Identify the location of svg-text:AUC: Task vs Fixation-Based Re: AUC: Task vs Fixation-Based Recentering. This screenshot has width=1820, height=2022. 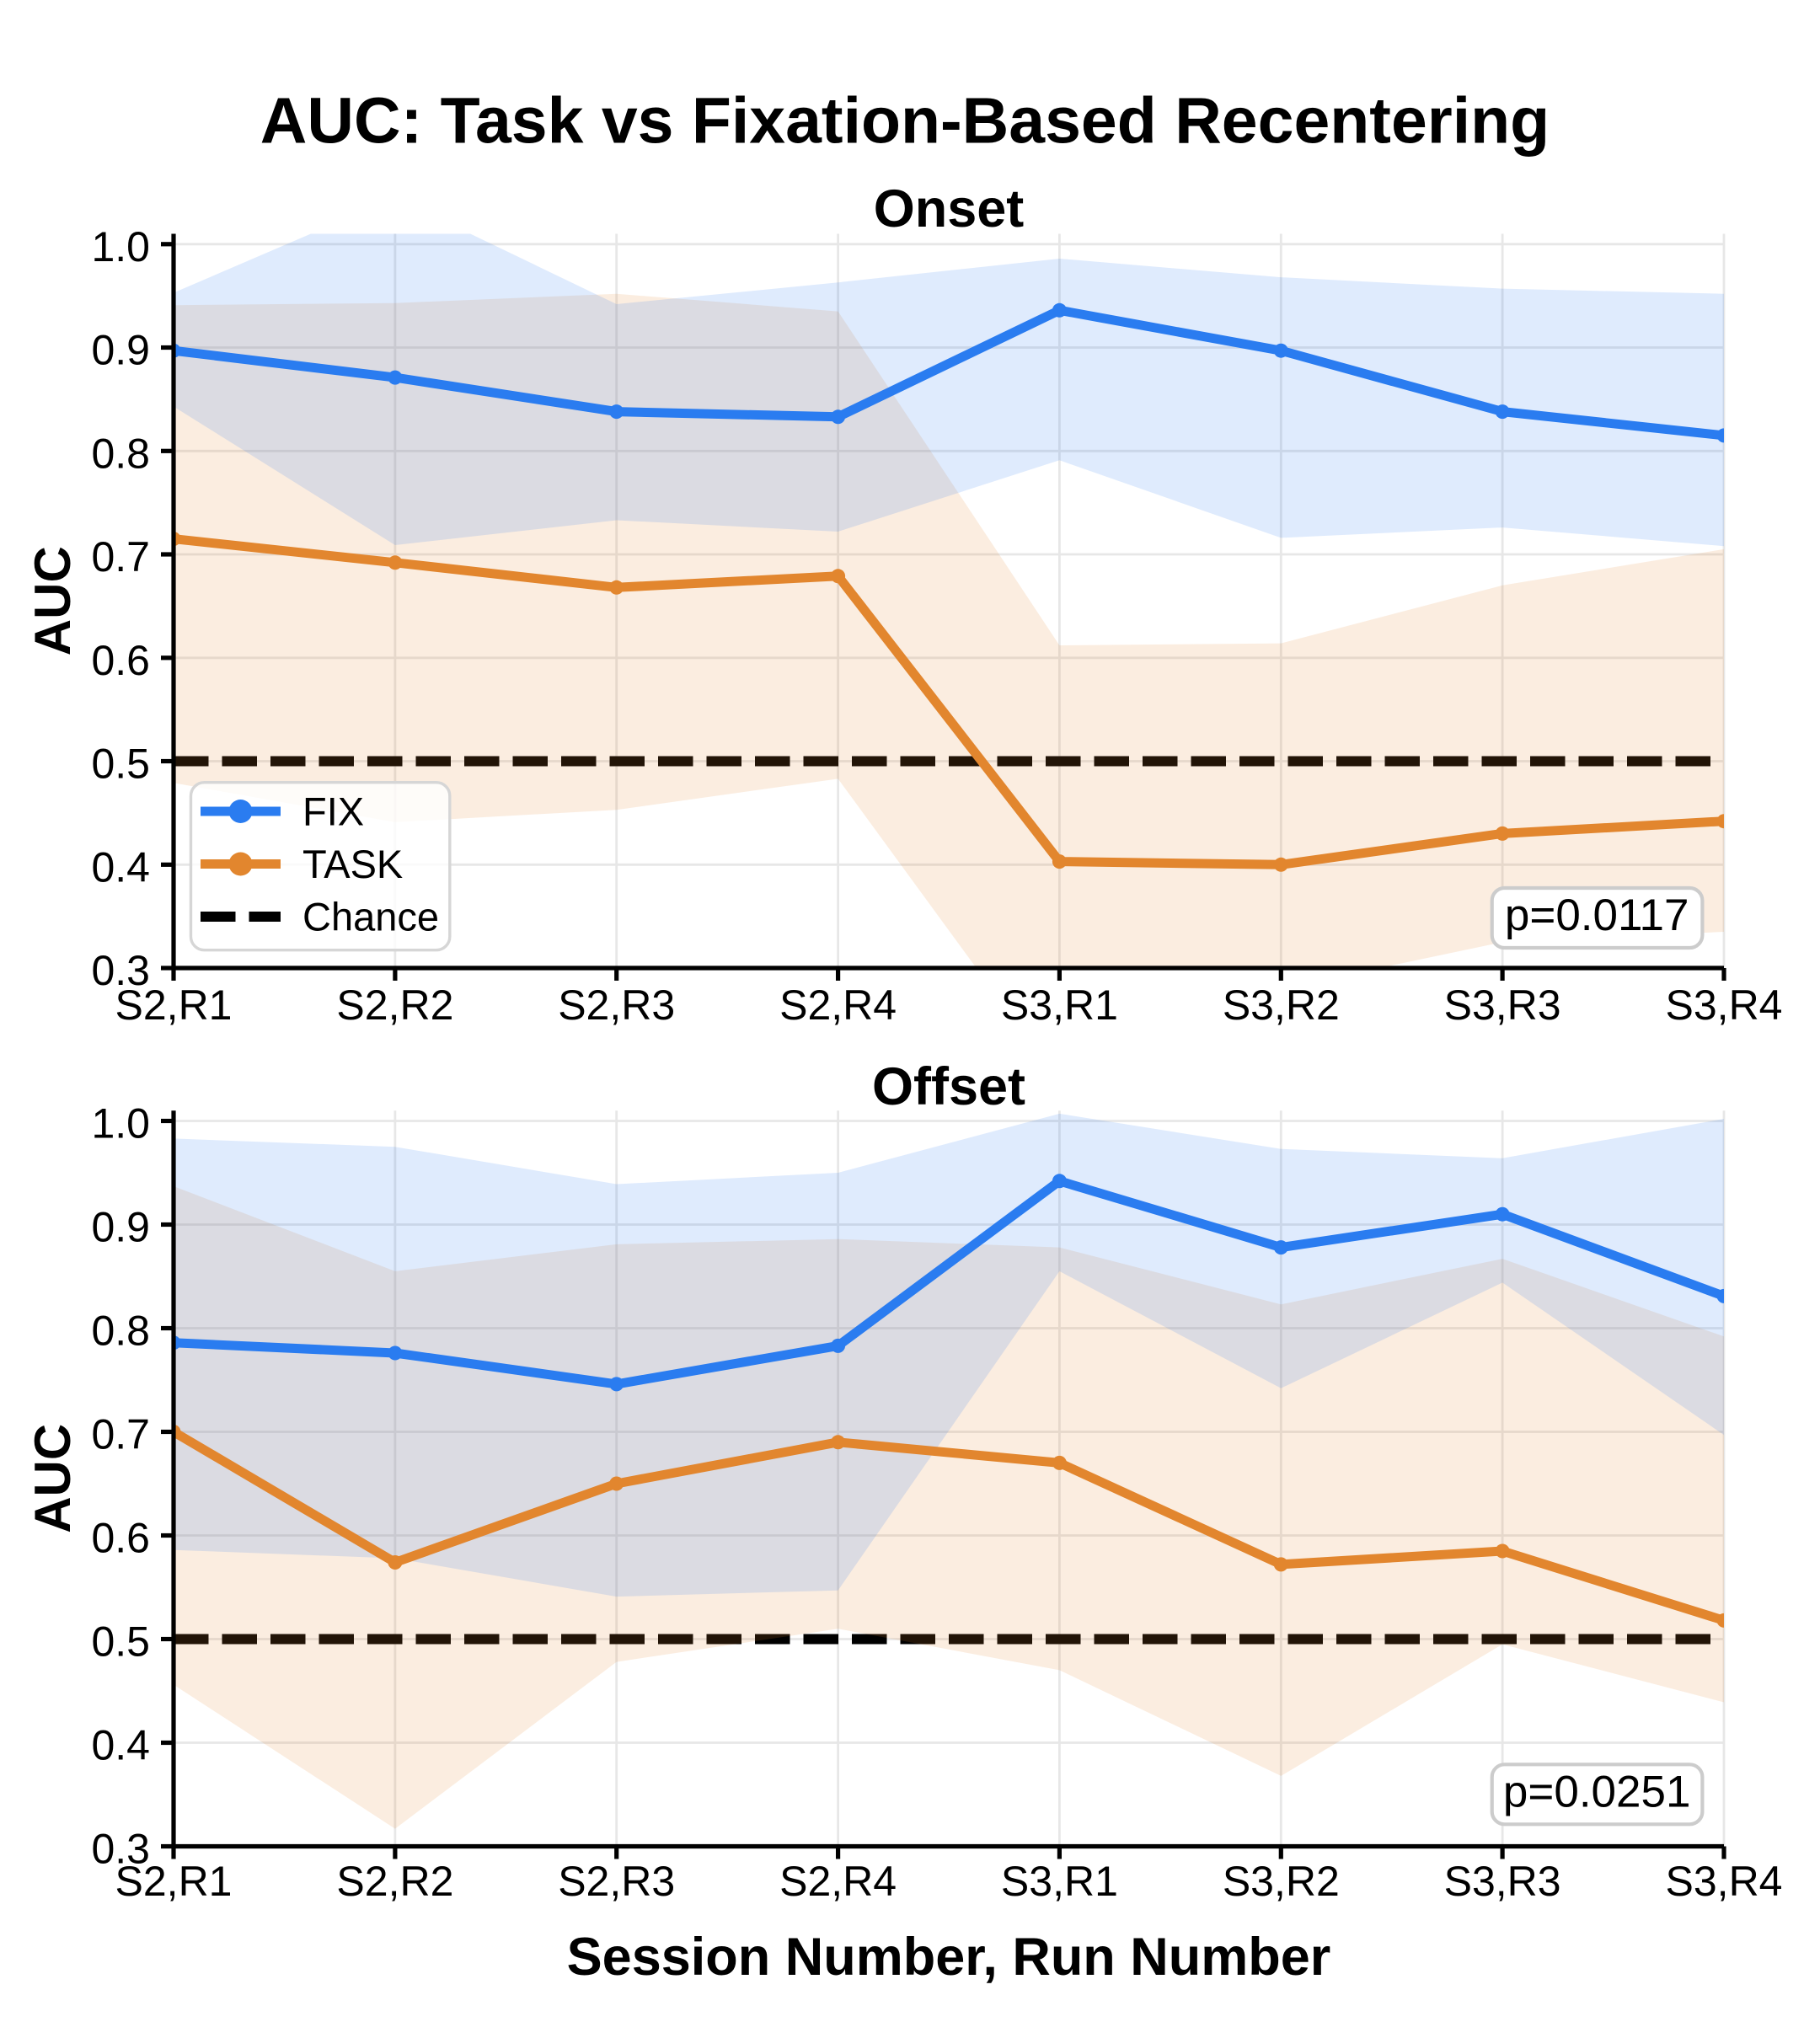
(905, 121).